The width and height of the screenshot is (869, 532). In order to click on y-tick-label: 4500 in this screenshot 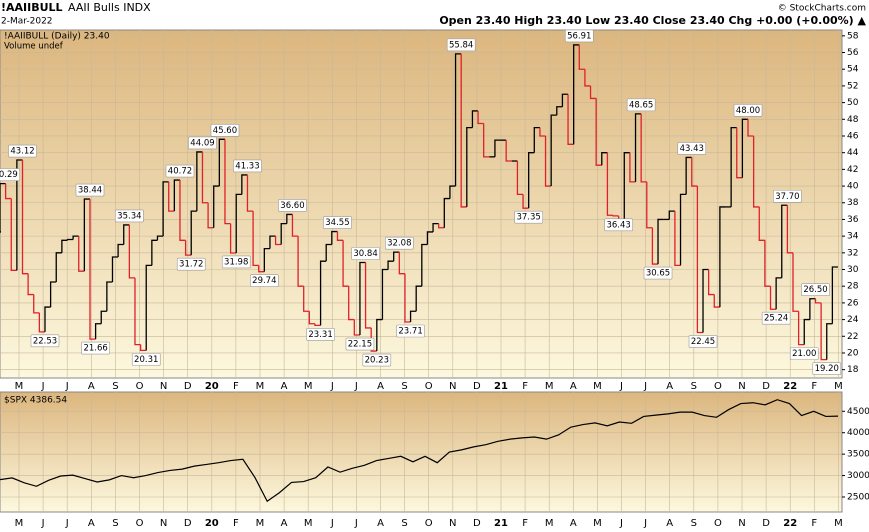, I will do `click(858, 412)`.